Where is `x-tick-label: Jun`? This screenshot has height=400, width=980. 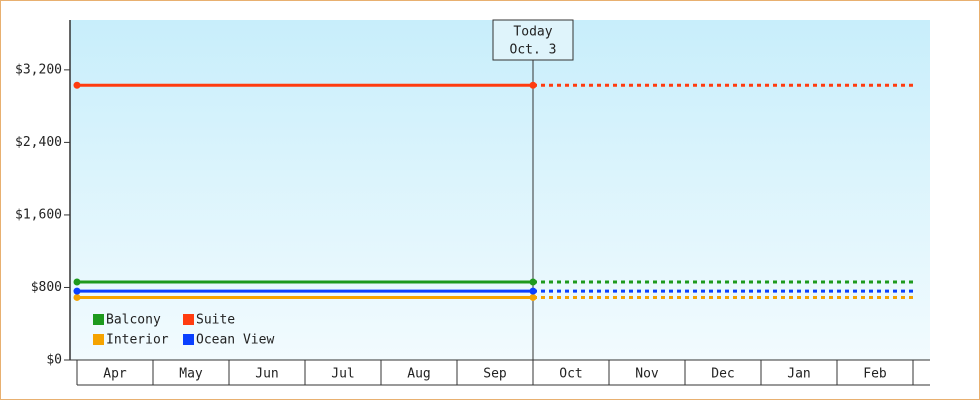
x-tick-label: Jun is located at coordinates (266, 374).